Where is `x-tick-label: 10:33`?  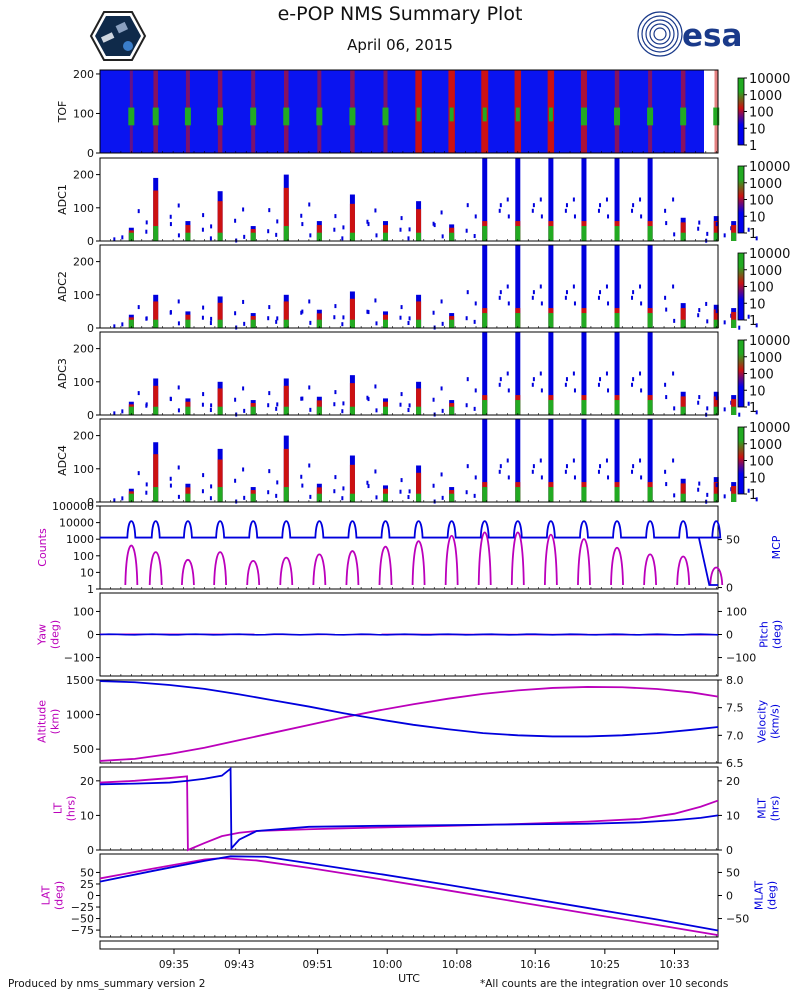
x-tick-label: 10:33 is located at coordinates (674, 965).